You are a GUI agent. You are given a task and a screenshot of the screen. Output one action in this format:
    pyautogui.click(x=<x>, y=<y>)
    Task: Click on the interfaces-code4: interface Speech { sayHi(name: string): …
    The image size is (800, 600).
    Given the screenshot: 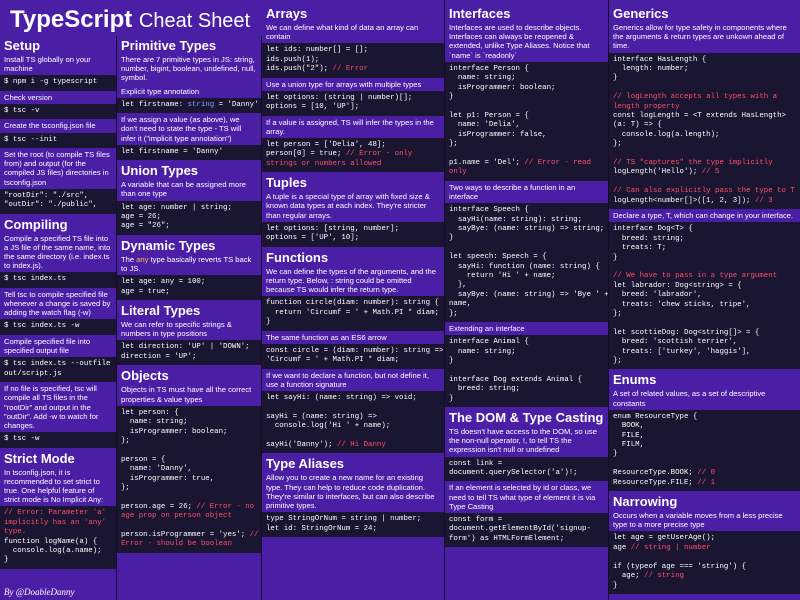 What is the action you would take?
    pyautogui.click(x=527, y=224)
    